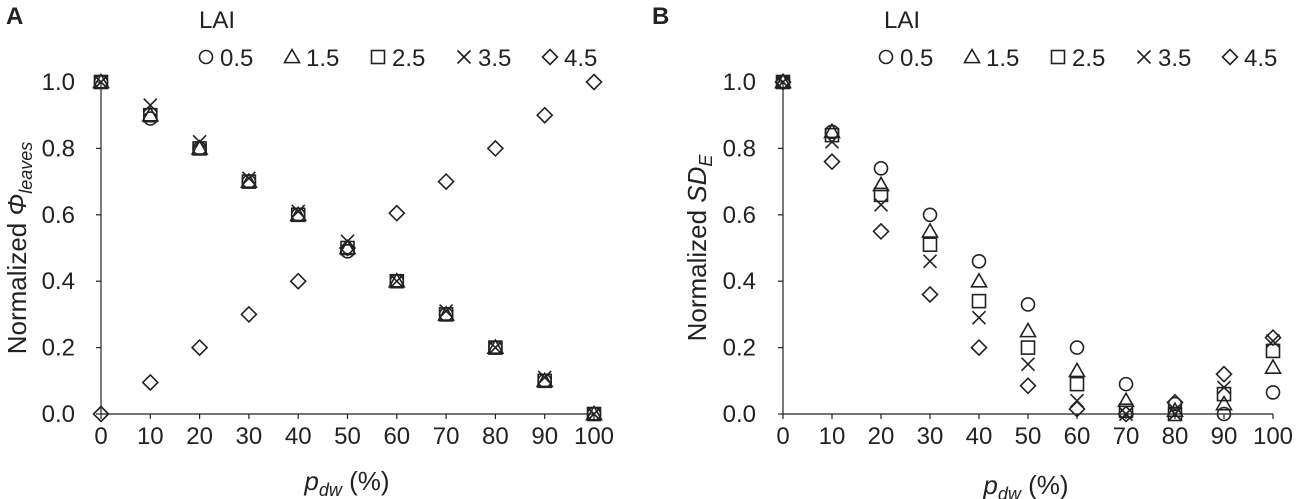  What do you see at coordinates (346, 482) in the screenshot?
I see `x-axis-label: pdw (%)` at bounding box center [346, 482].